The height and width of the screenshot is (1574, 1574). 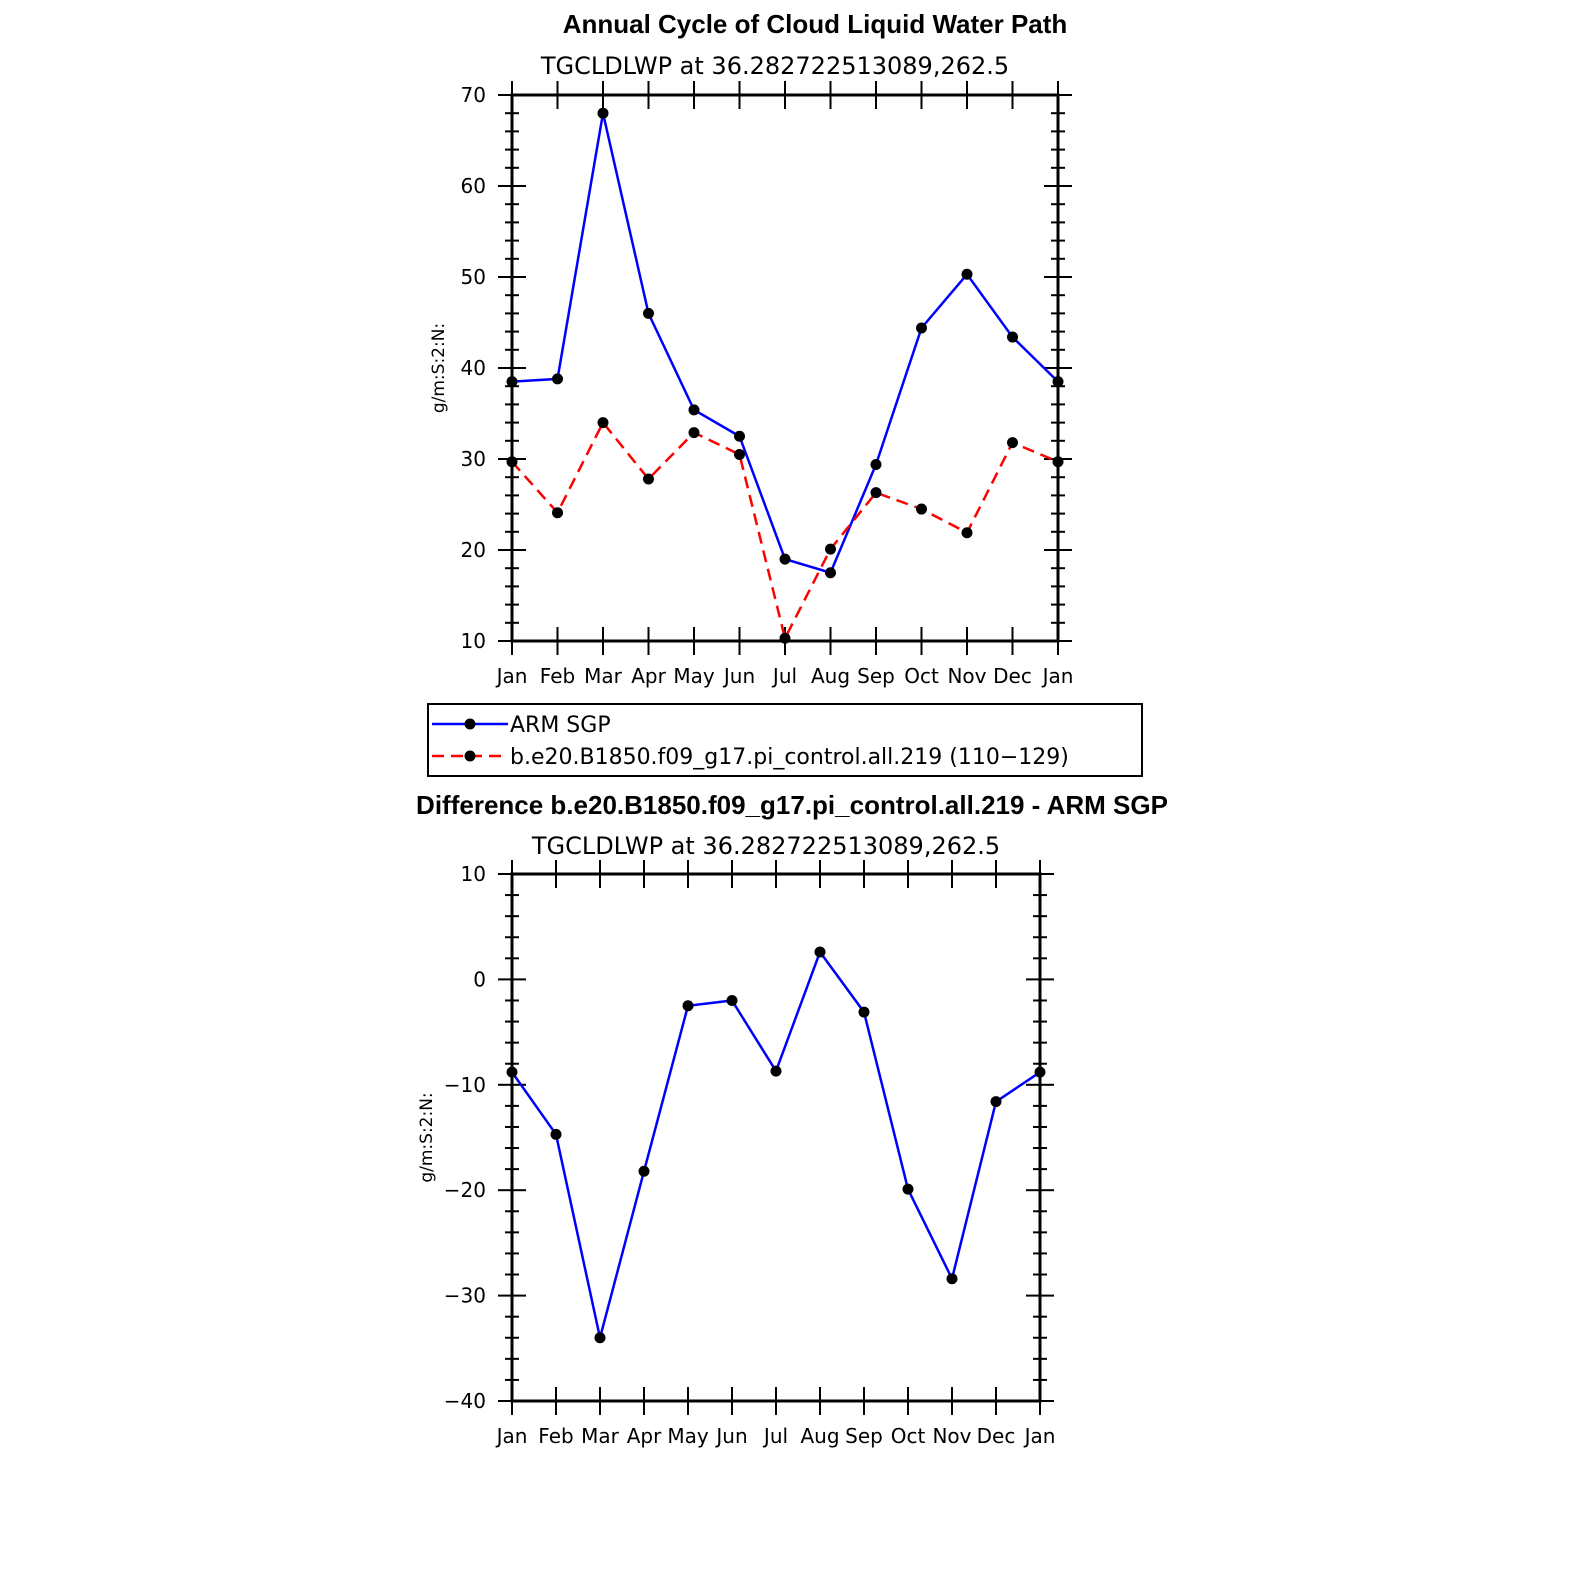 What do you see at coordinates (473, 550) in the screenshot?
I see `y-tick-label: 20` at bounding box center [473, 550].